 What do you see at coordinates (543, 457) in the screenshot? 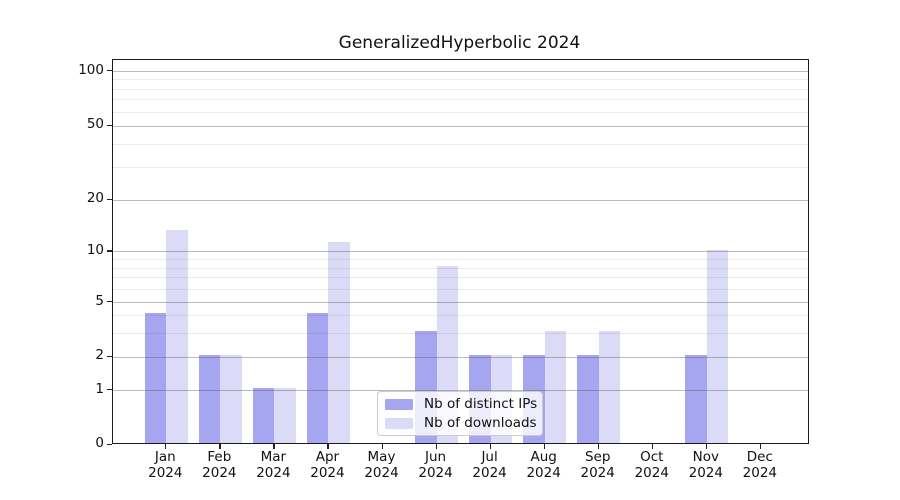
I see `x-tick-label-month: Aug` at bounding box center [543, 457].